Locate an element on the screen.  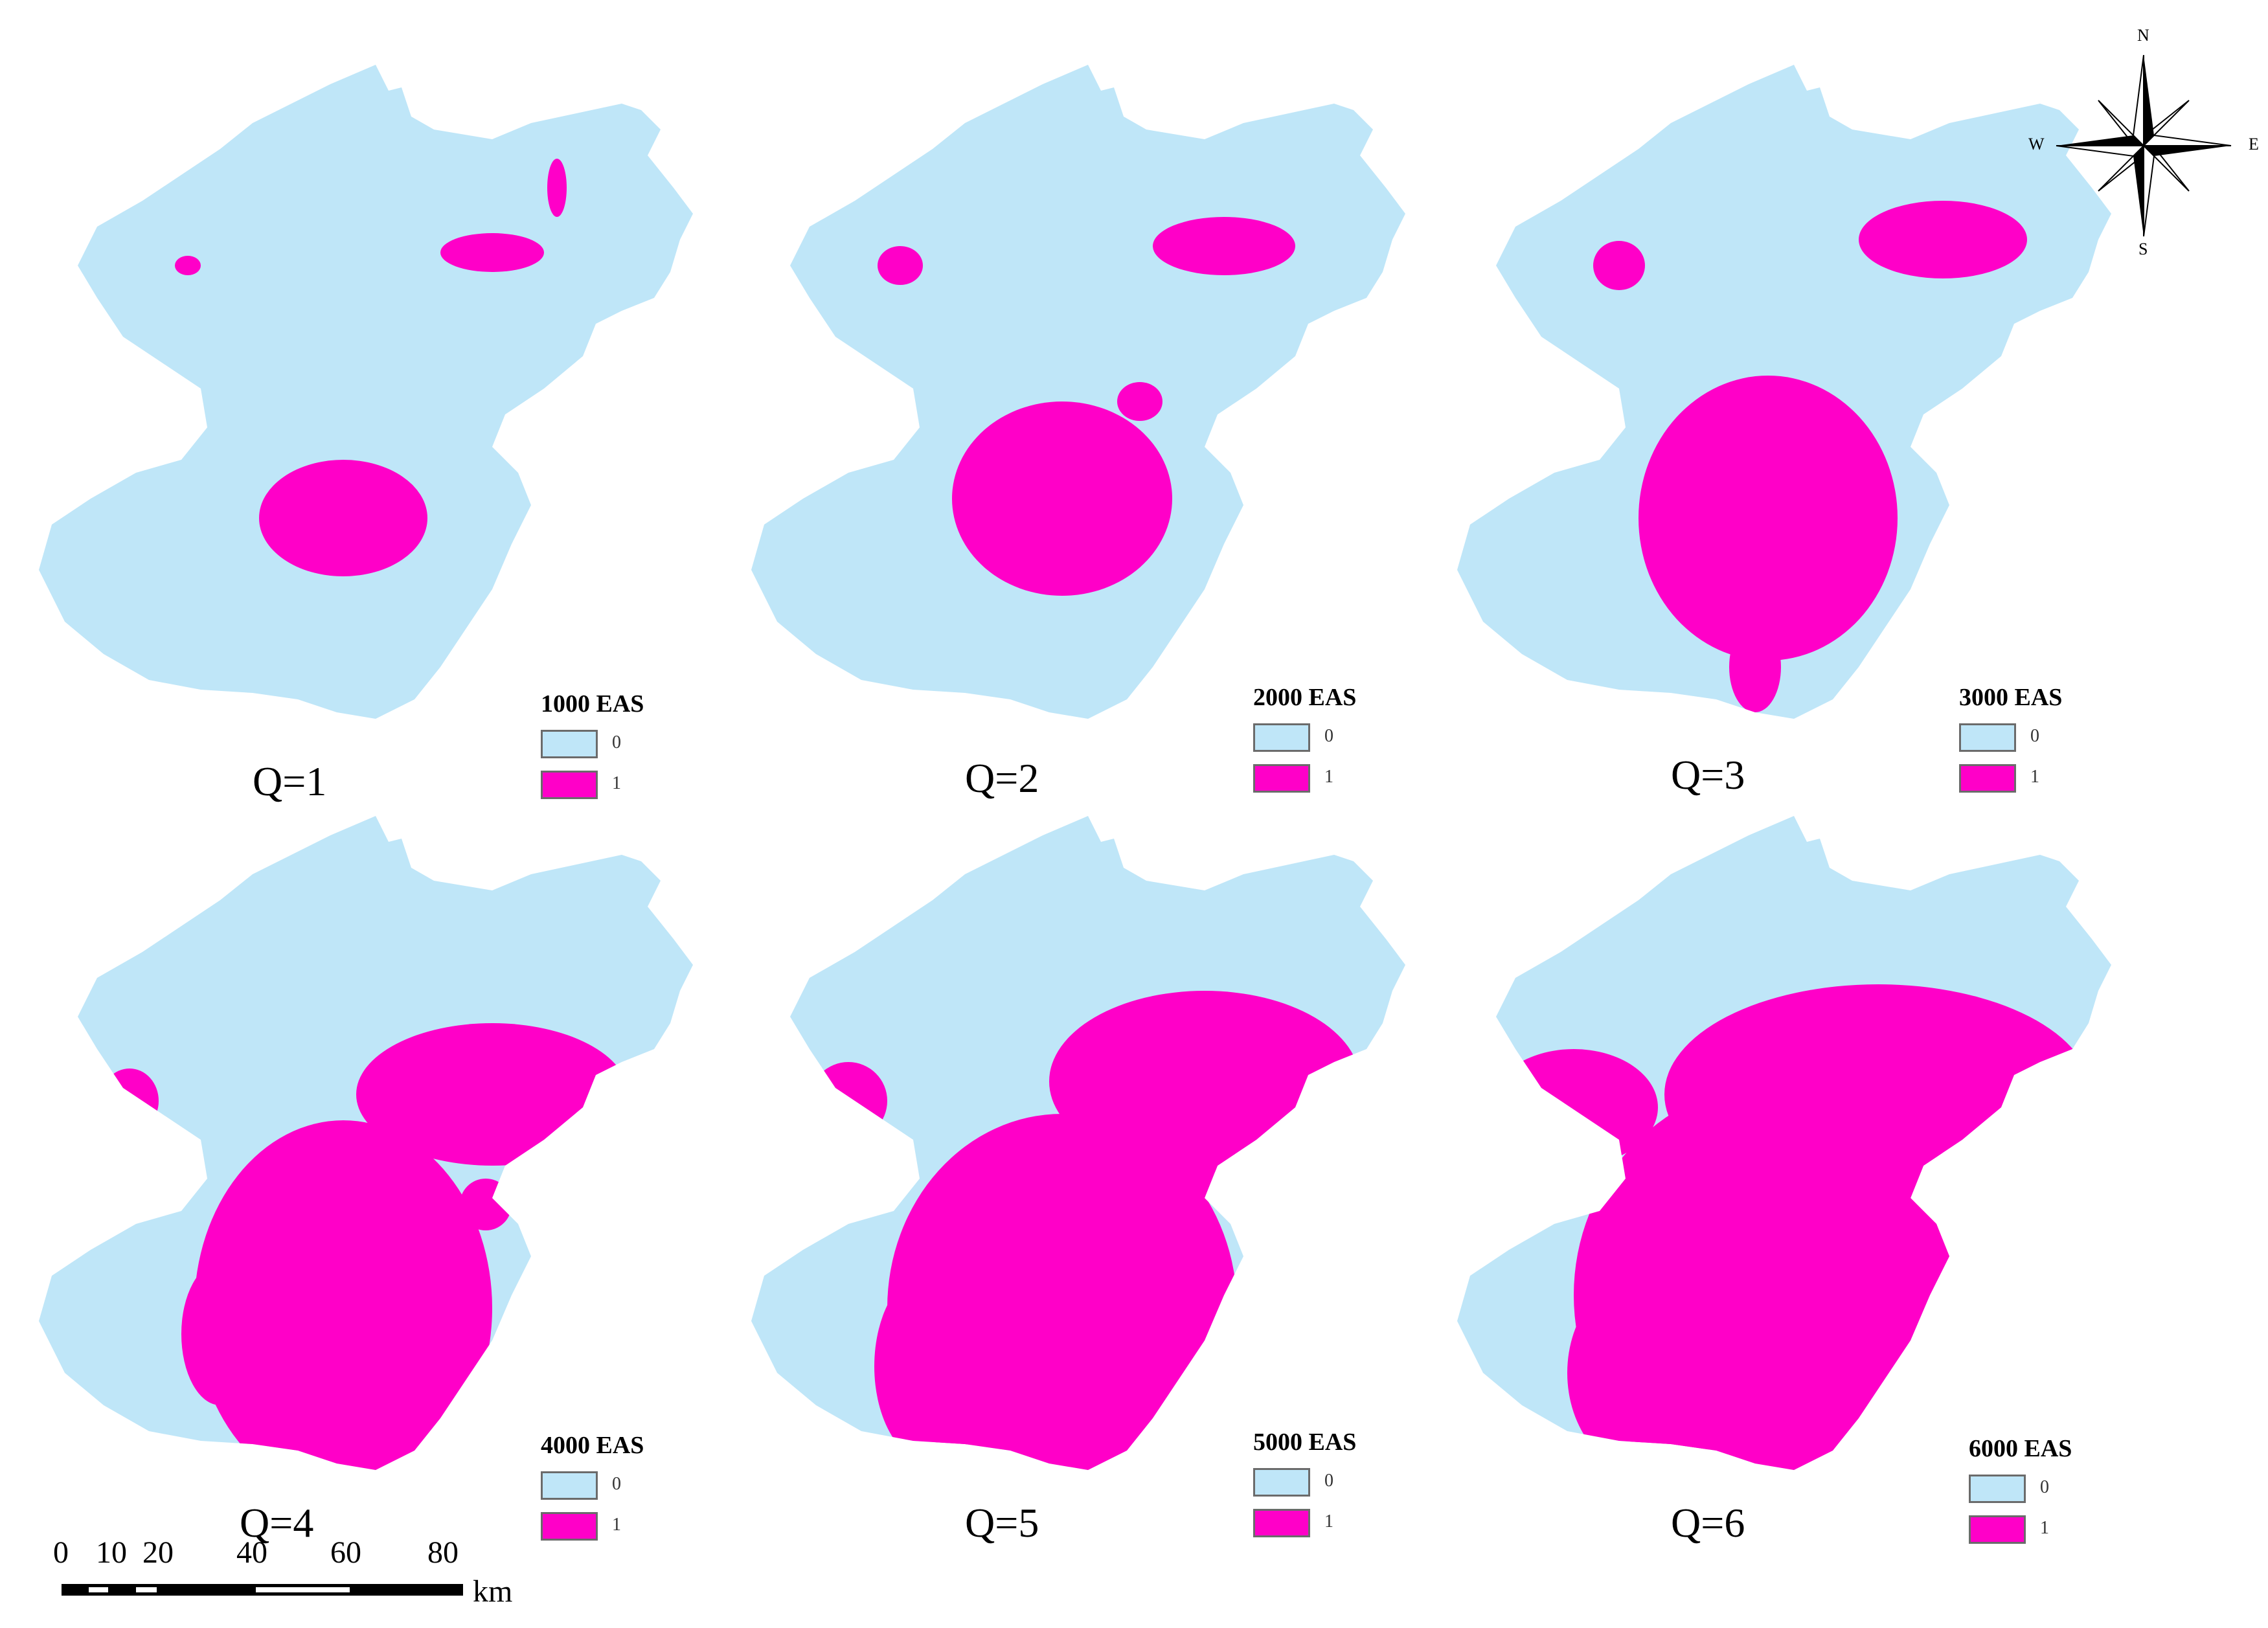
scale-tick-40: 40 is located at coordinates (251, 1552).